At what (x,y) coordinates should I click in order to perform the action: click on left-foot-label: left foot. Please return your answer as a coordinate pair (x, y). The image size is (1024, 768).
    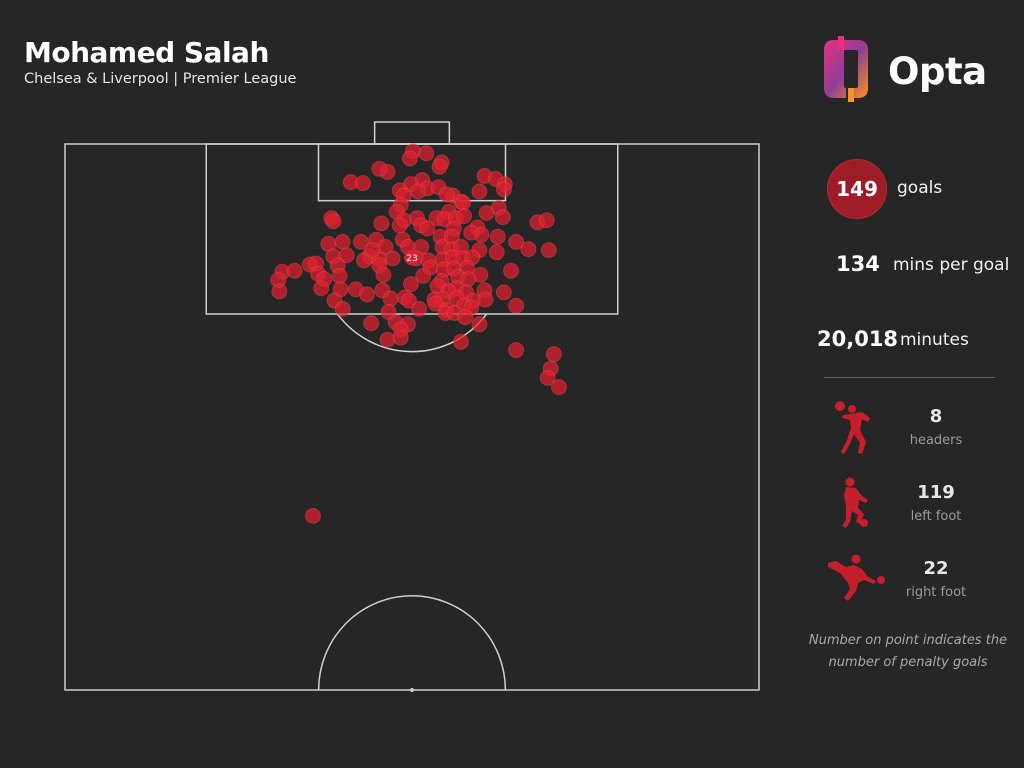
    Looking at the image, I should click on (936, 516).